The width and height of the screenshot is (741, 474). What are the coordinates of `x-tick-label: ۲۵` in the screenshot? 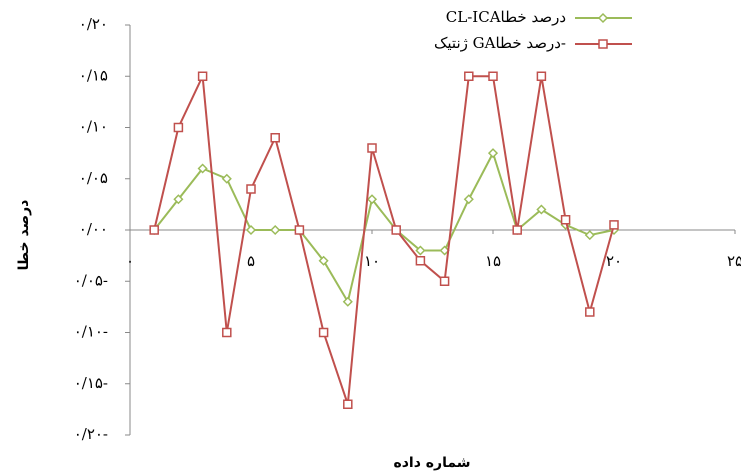 It's located at (734, 261).